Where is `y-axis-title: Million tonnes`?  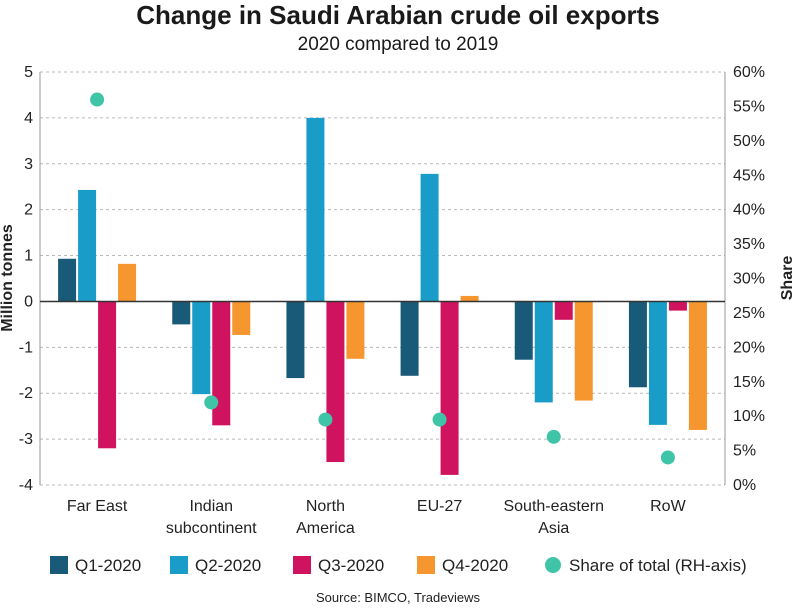 y-axis-title: Million tonnes is located at coordinates (8, 278).